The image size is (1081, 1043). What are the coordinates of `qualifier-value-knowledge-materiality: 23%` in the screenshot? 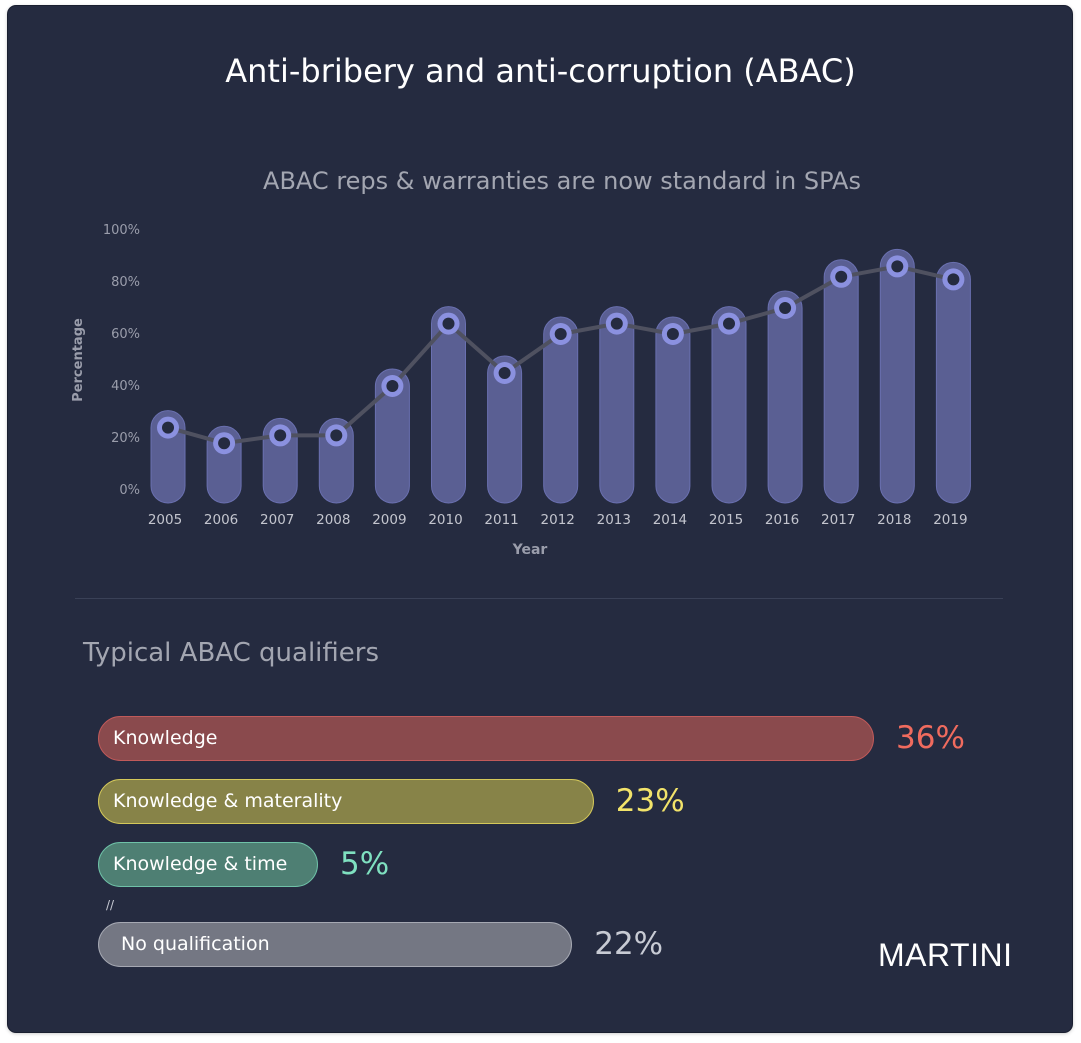 It's located at (650, 801).